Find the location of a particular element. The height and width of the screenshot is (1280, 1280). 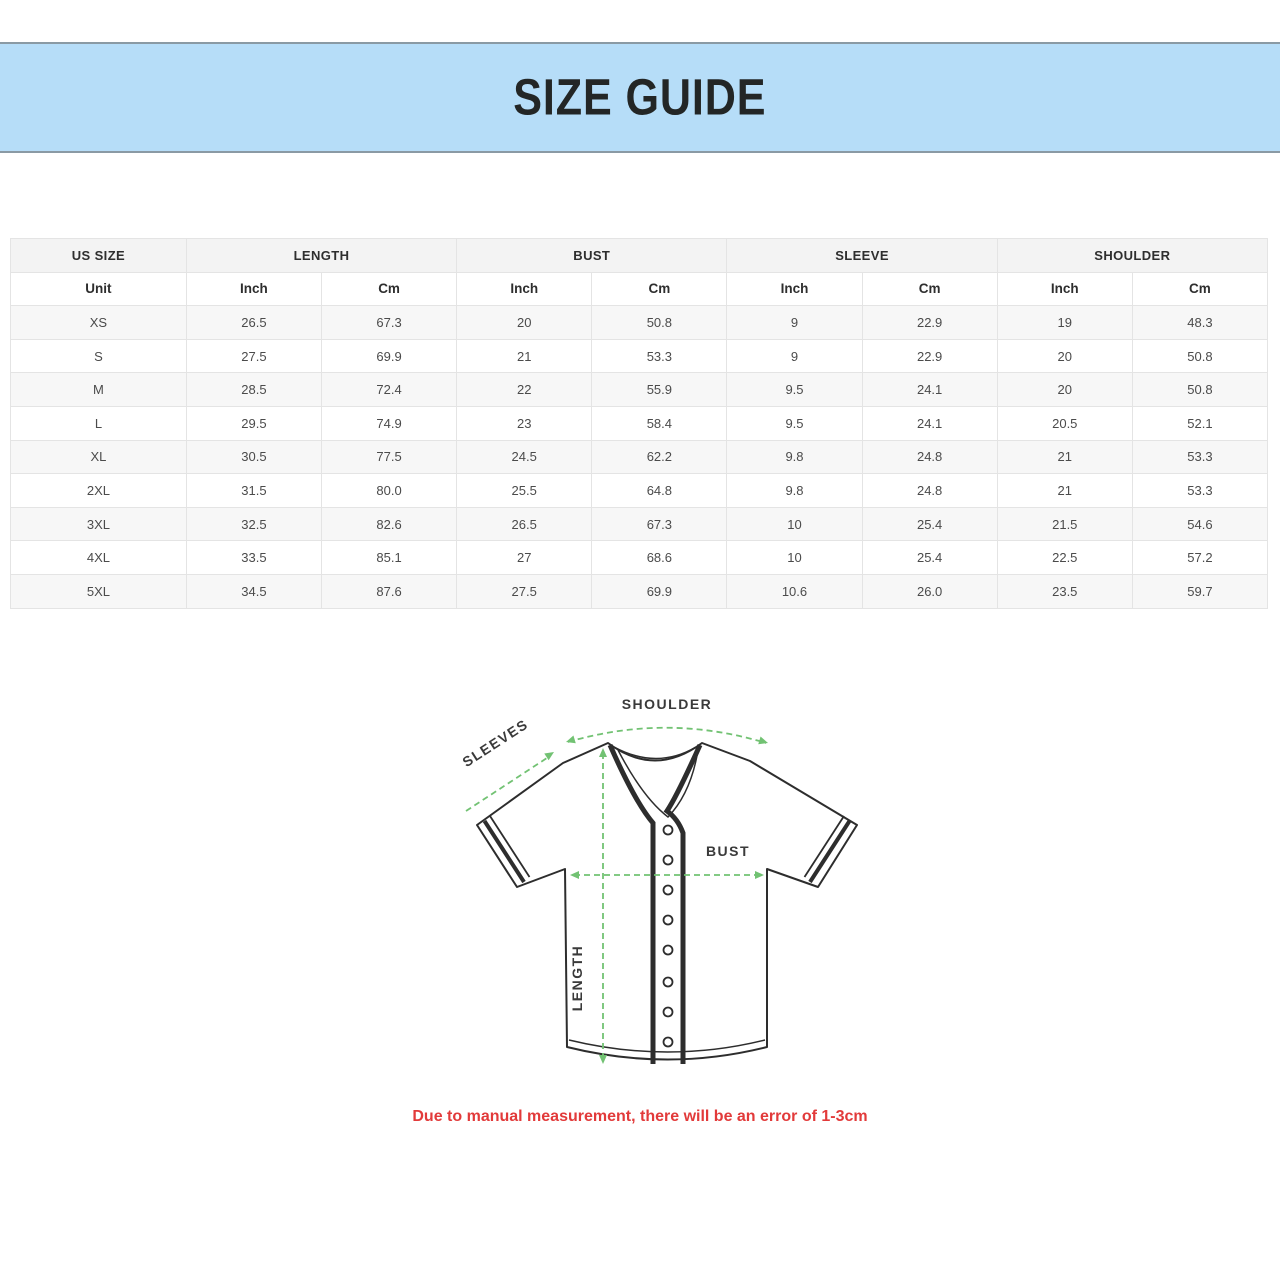

shoulder-label: SHOULDER is located at coordinates (667, 704).